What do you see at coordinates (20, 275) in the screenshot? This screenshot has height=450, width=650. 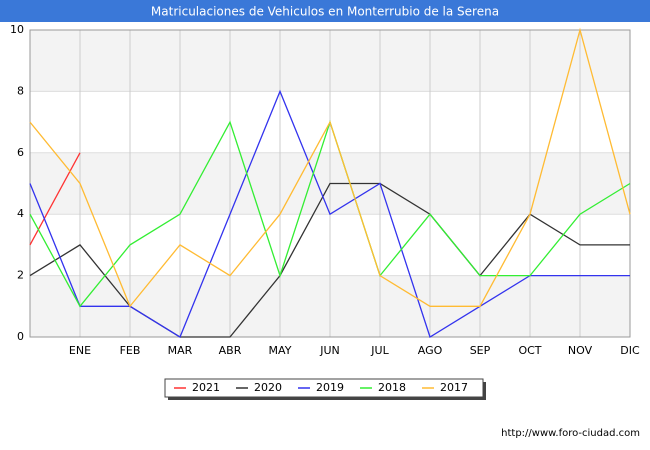 I see `y-tick-label: 2` at bounding box center [20, 275].